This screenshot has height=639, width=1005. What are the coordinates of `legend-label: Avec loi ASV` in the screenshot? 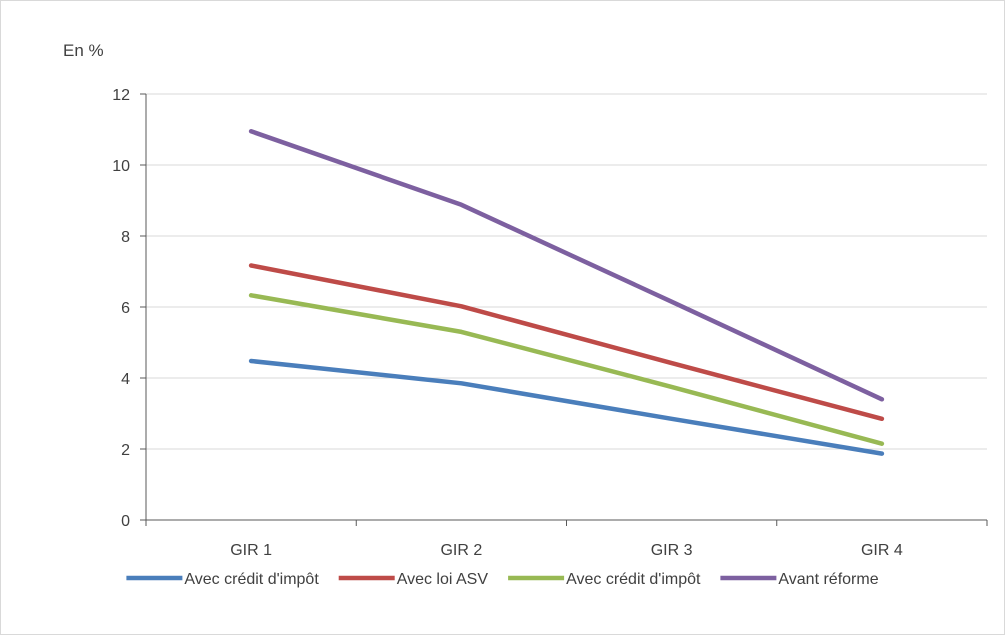 It's located at (443, 579).